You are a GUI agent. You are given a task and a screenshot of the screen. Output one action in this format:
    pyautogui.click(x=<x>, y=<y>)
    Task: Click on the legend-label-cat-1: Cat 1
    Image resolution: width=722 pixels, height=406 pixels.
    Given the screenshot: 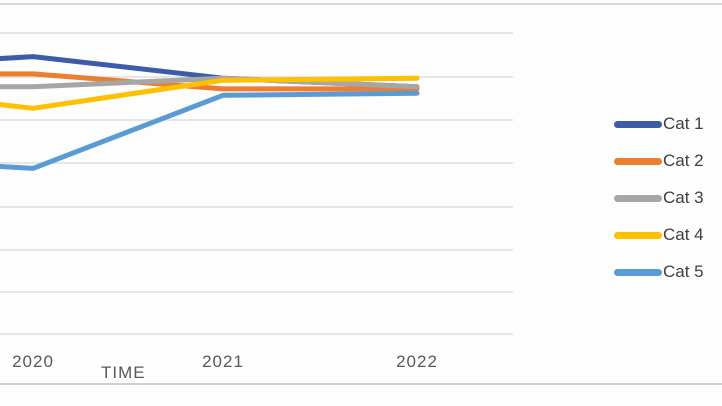 What is the action you would take?
    pyautogui.click(x=683, y=123)
    